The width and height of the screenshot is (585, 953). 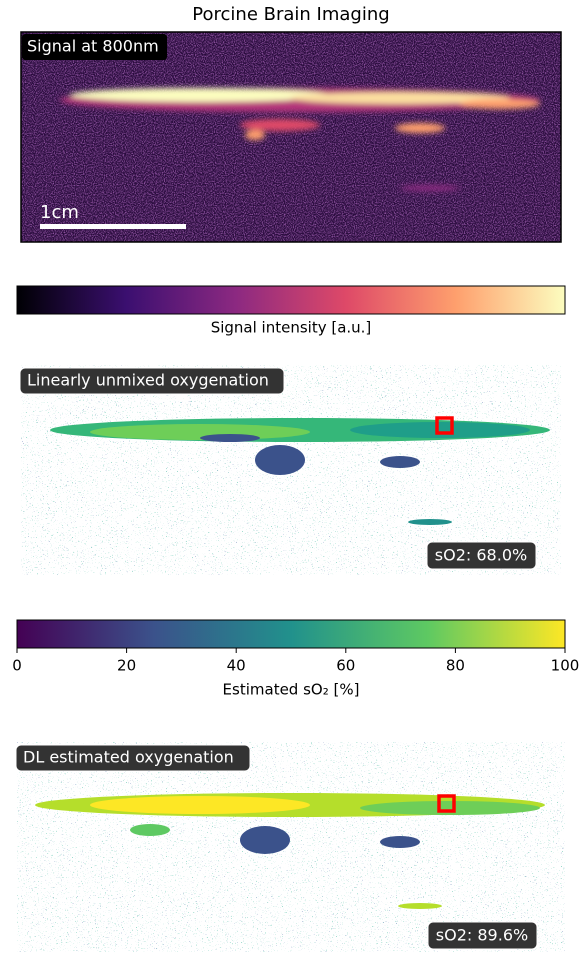 What do you see at coordinates (455, 666) in the screenshot?
I see `x-tick-label: 80` at bounding box center [455, 666].